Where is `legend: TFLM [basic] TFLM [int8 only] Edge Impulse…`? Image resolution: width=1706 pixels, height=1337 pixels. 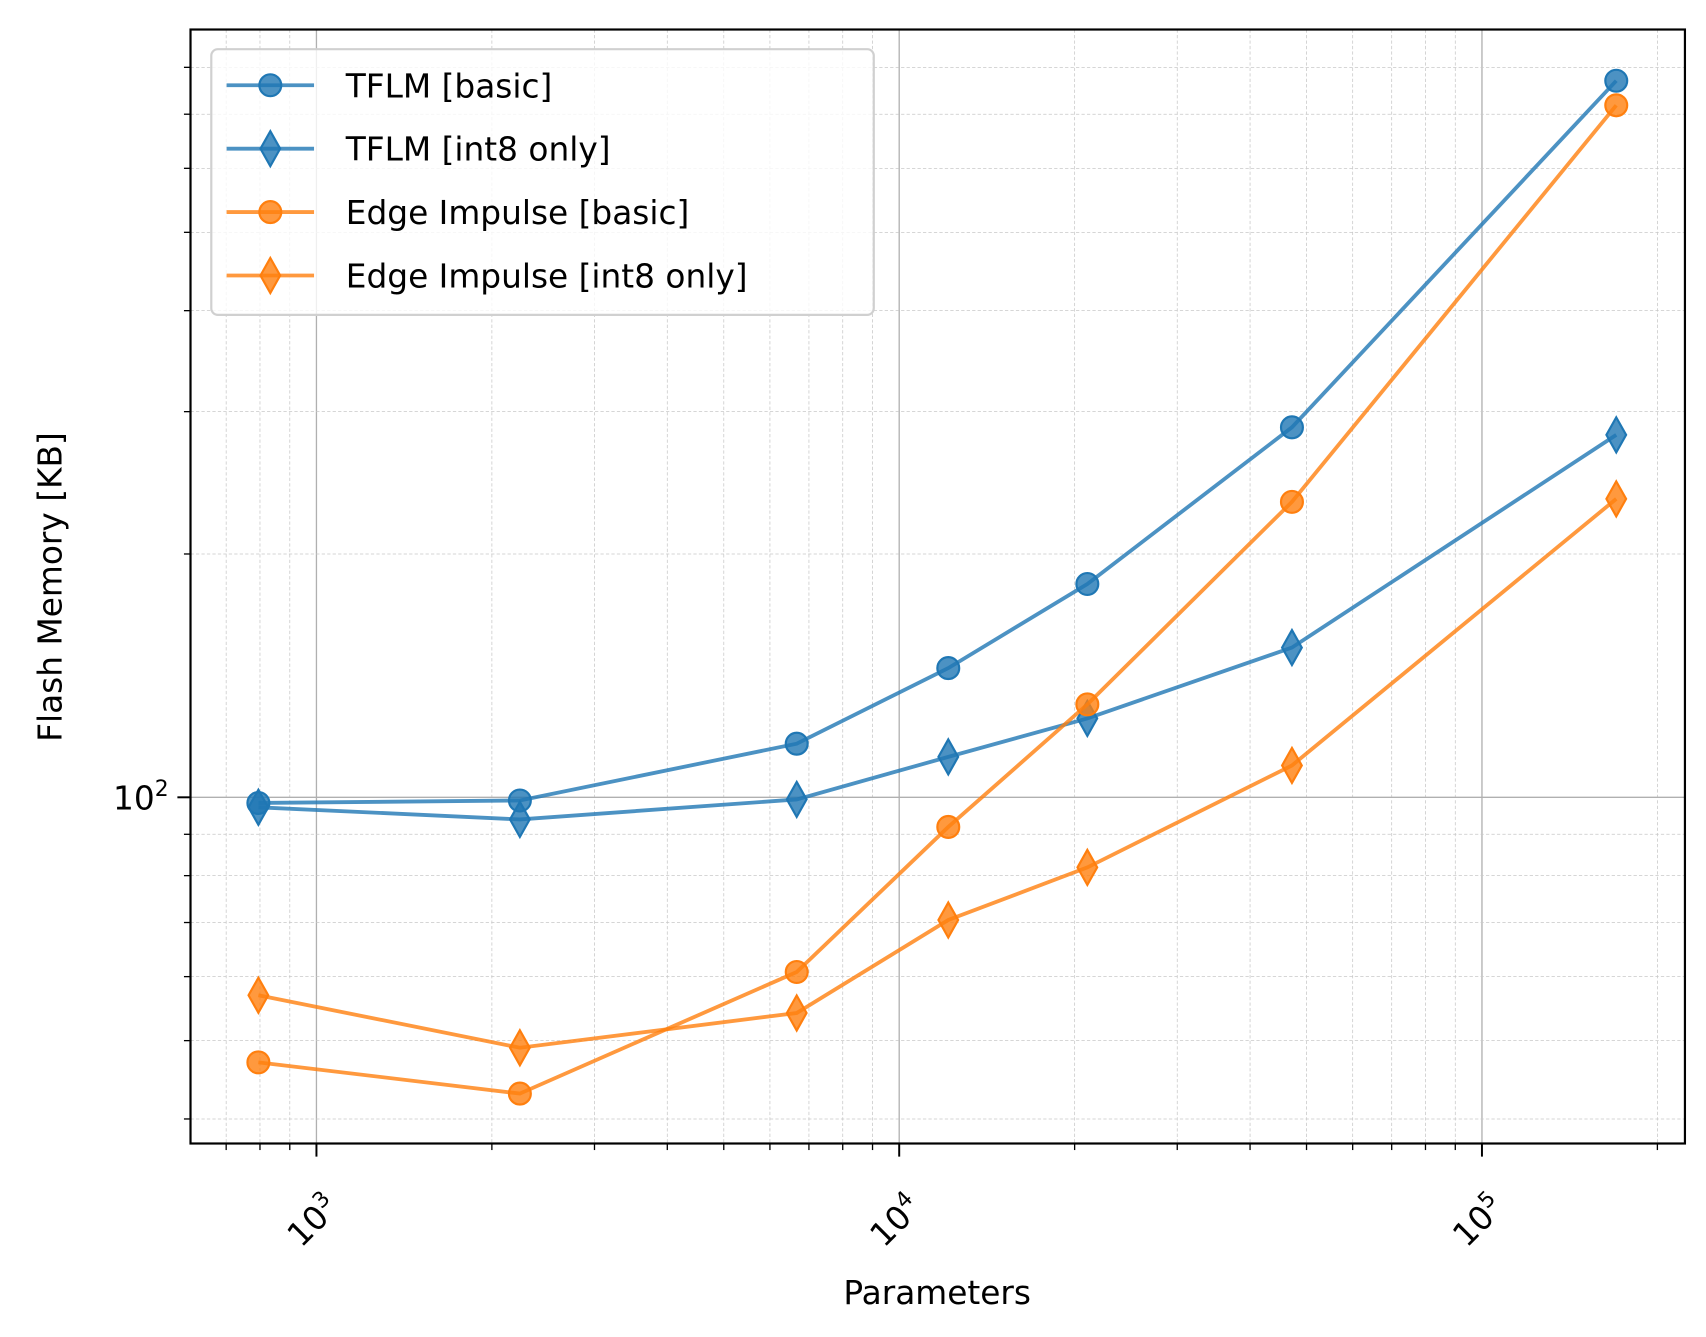
legend: TFLM [basic] TFLM [int8 only] Edge Impulse… is located at coordinates (542, 182).